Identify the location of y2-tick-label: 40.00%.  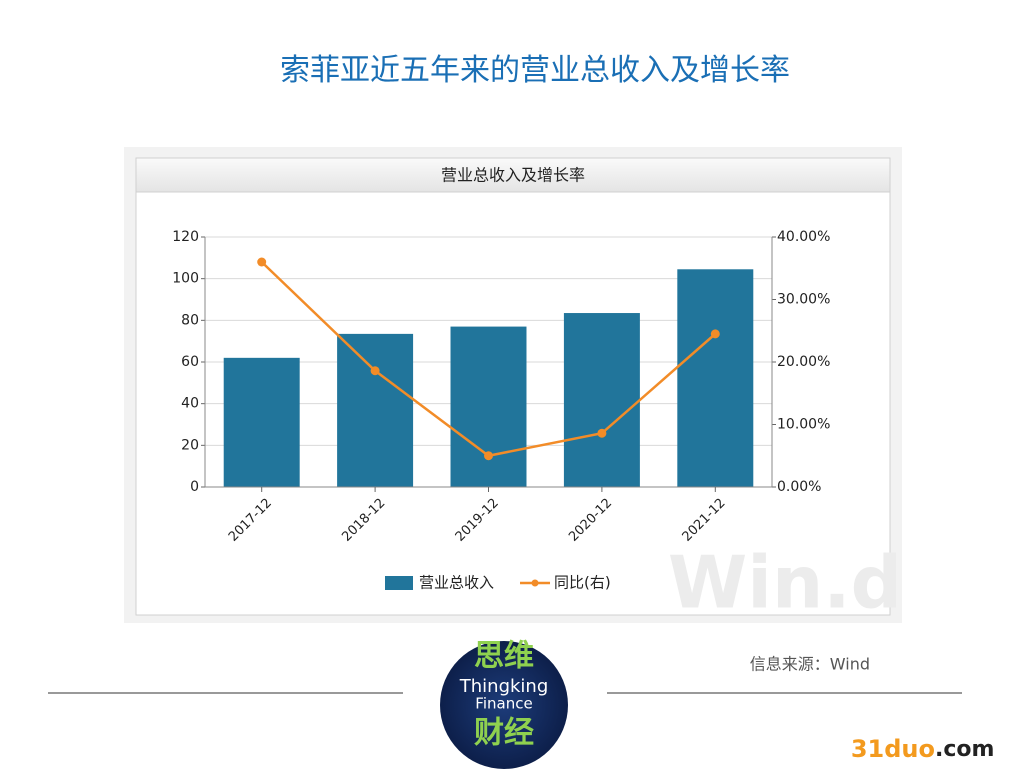
(803, 237).